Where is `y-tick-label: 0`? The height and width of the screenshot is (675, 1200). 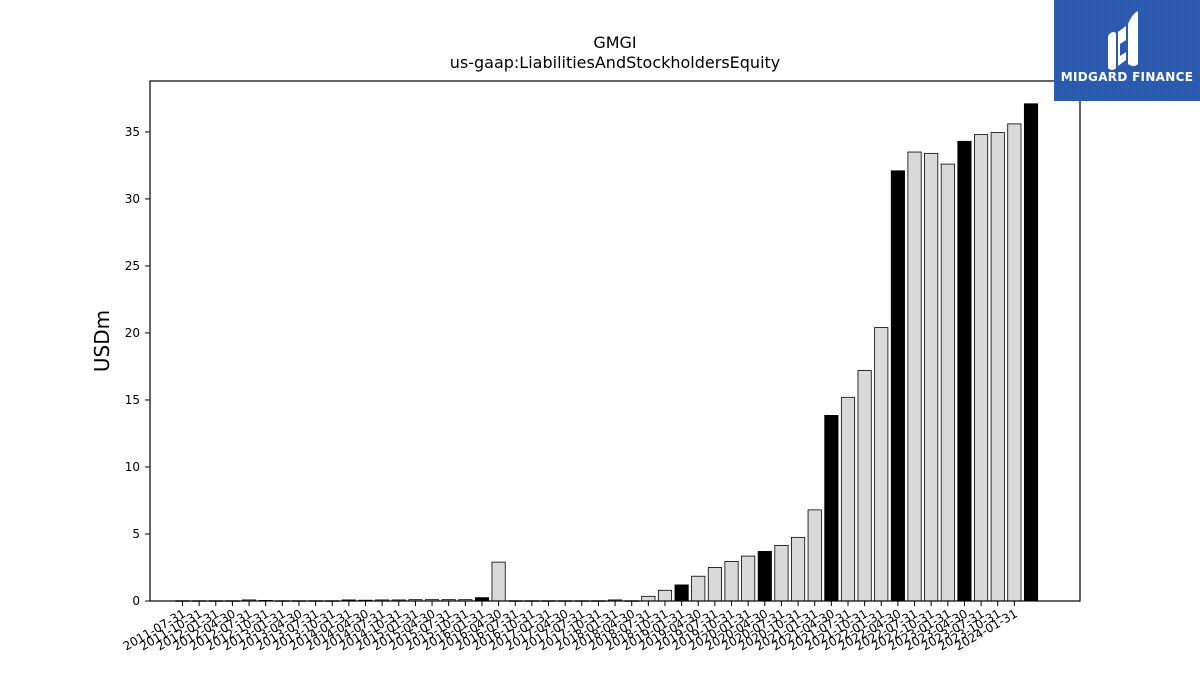
y-tick-label: 0 is located at coordinates (136, 601).